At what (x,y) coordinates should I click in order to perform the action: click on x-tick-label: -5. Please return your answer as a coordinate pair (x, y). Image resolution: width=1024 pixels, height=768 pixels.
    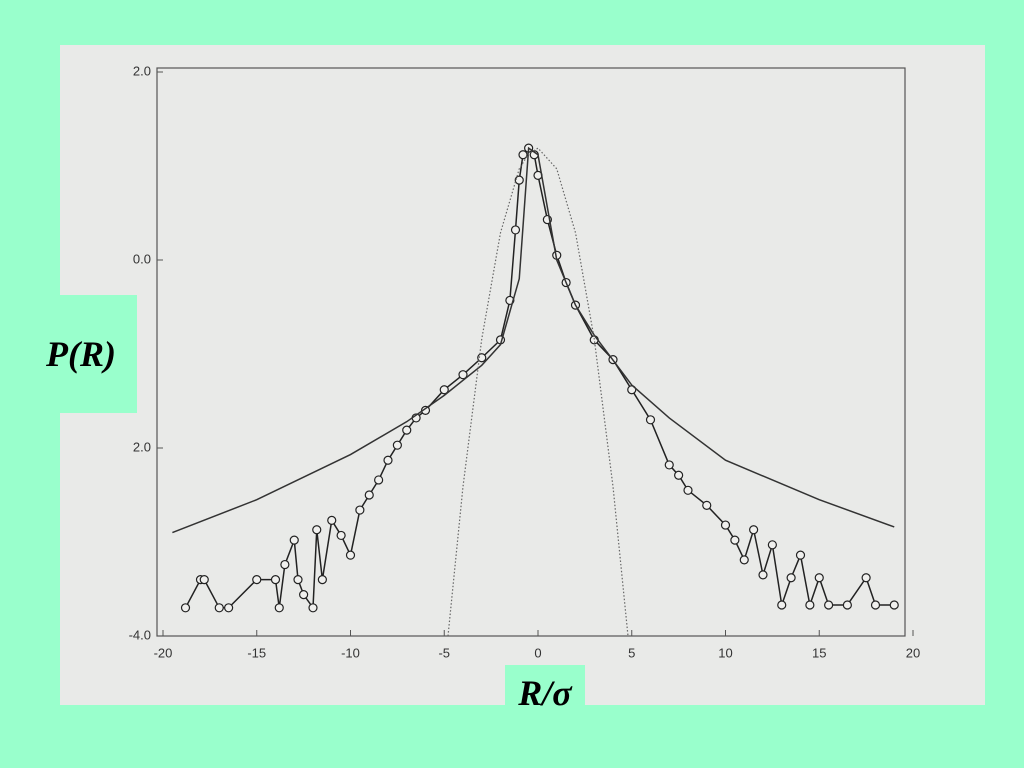
    Looking at the image, I should click on (444, 652).